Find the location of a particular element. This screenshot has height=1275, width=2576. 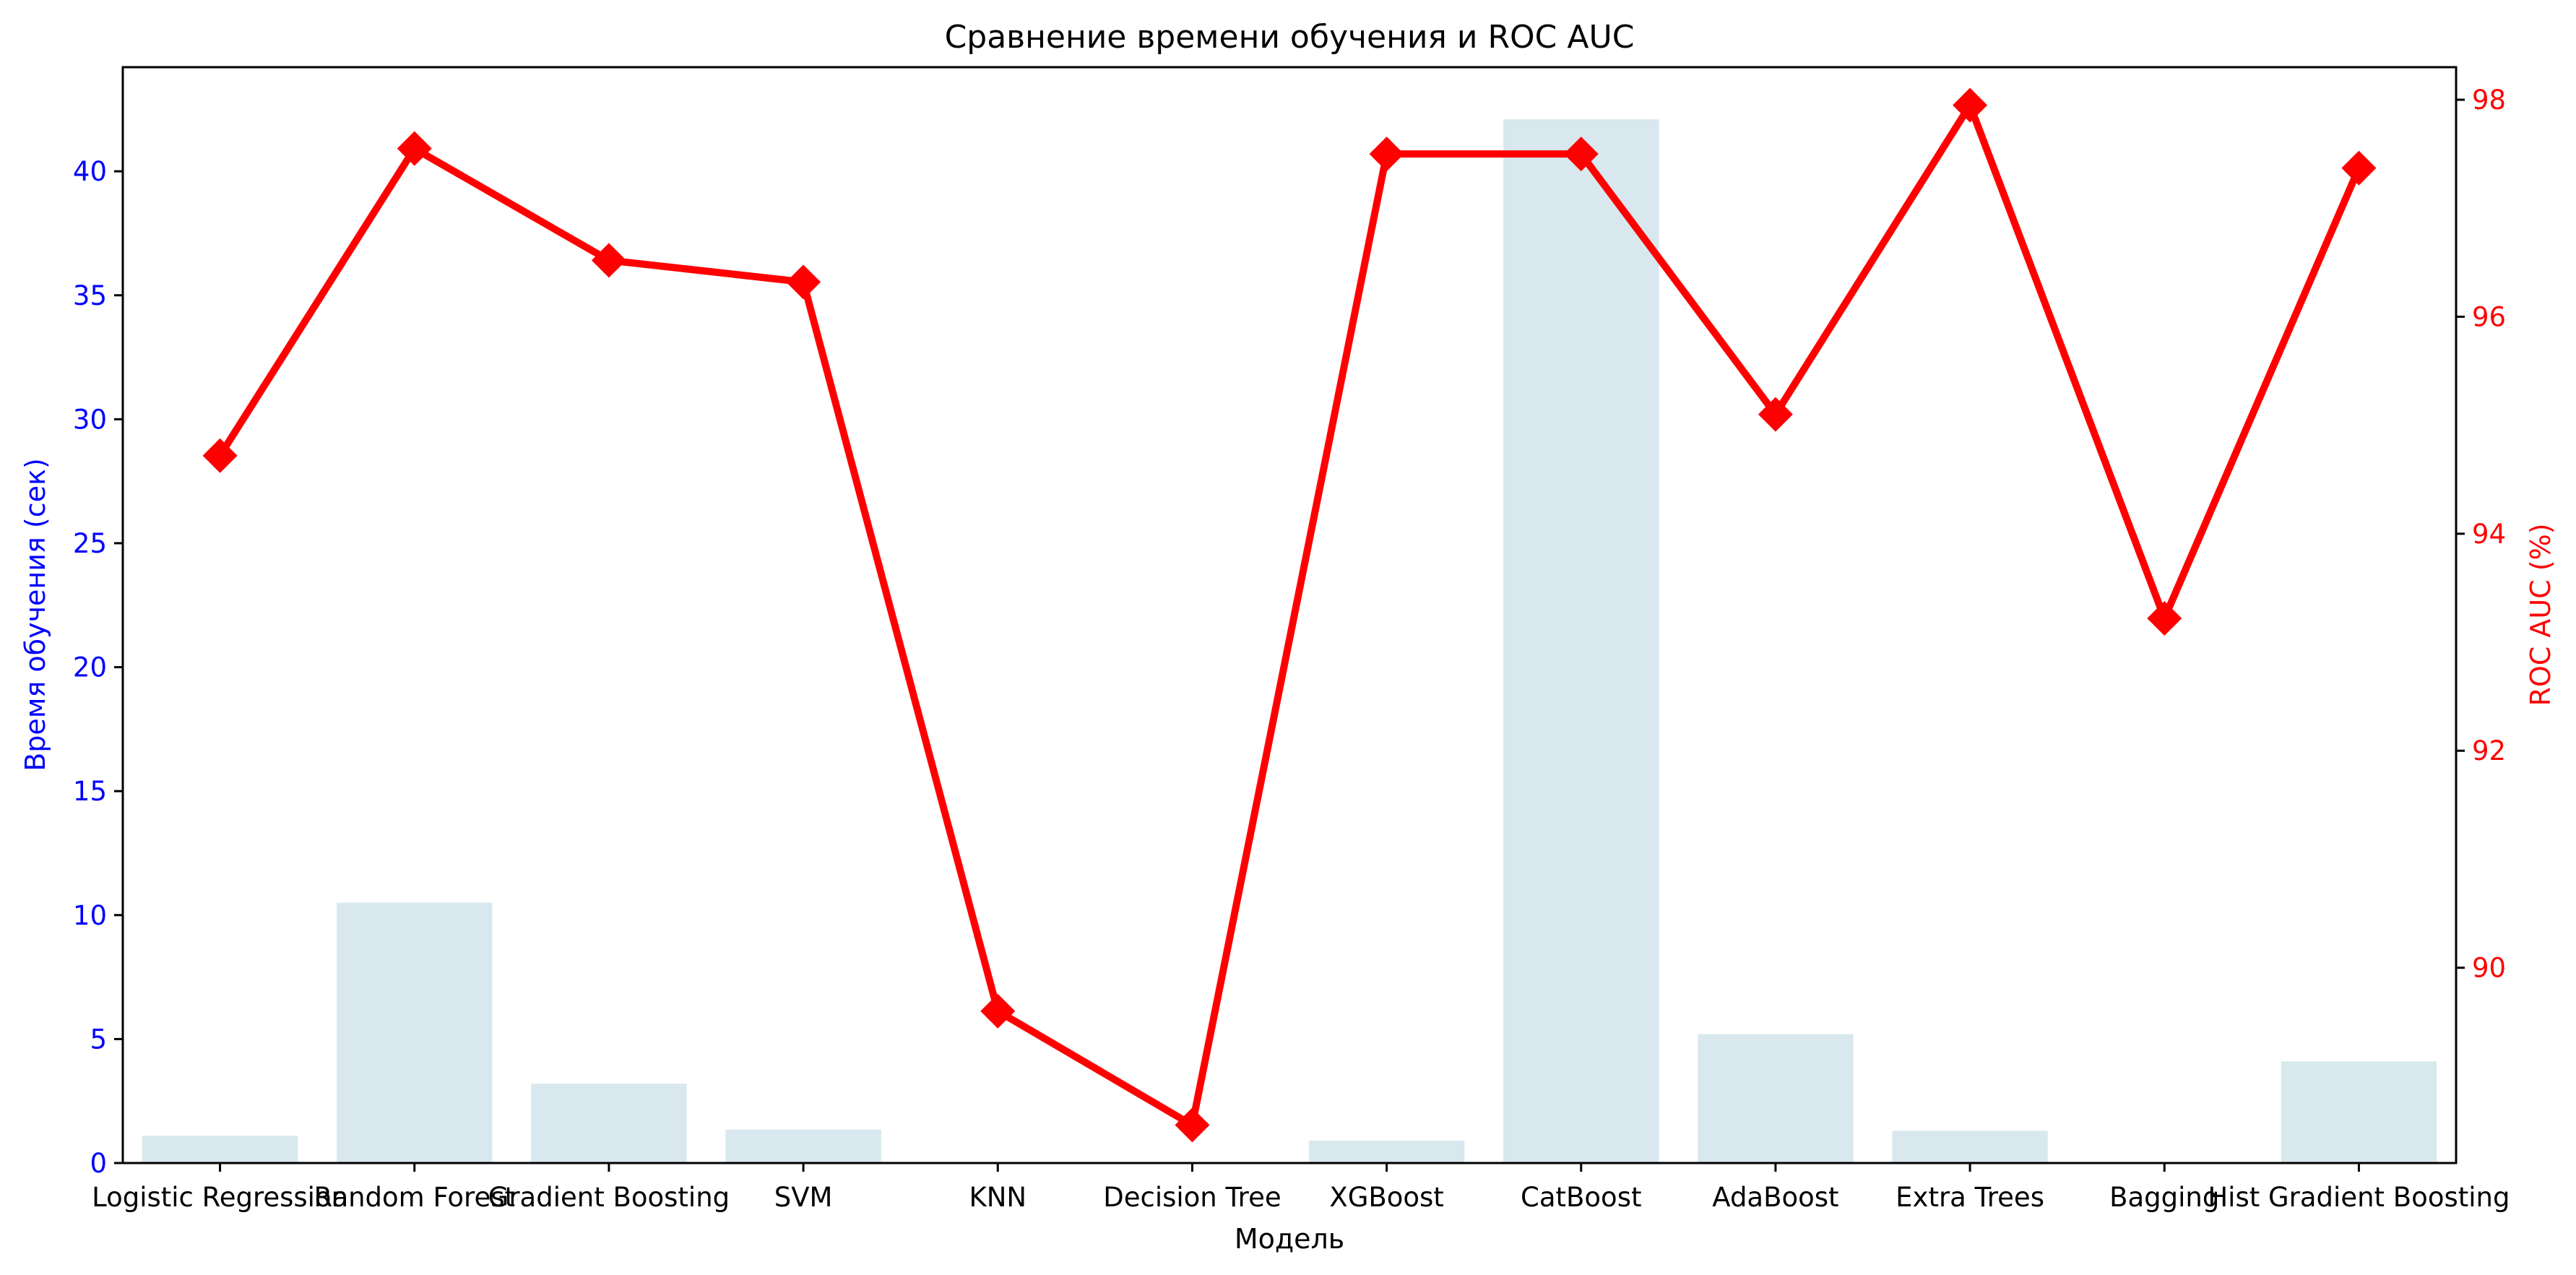

x-tick-label: Hist Gradient Boosting is located at coordinates (2359, 1197).